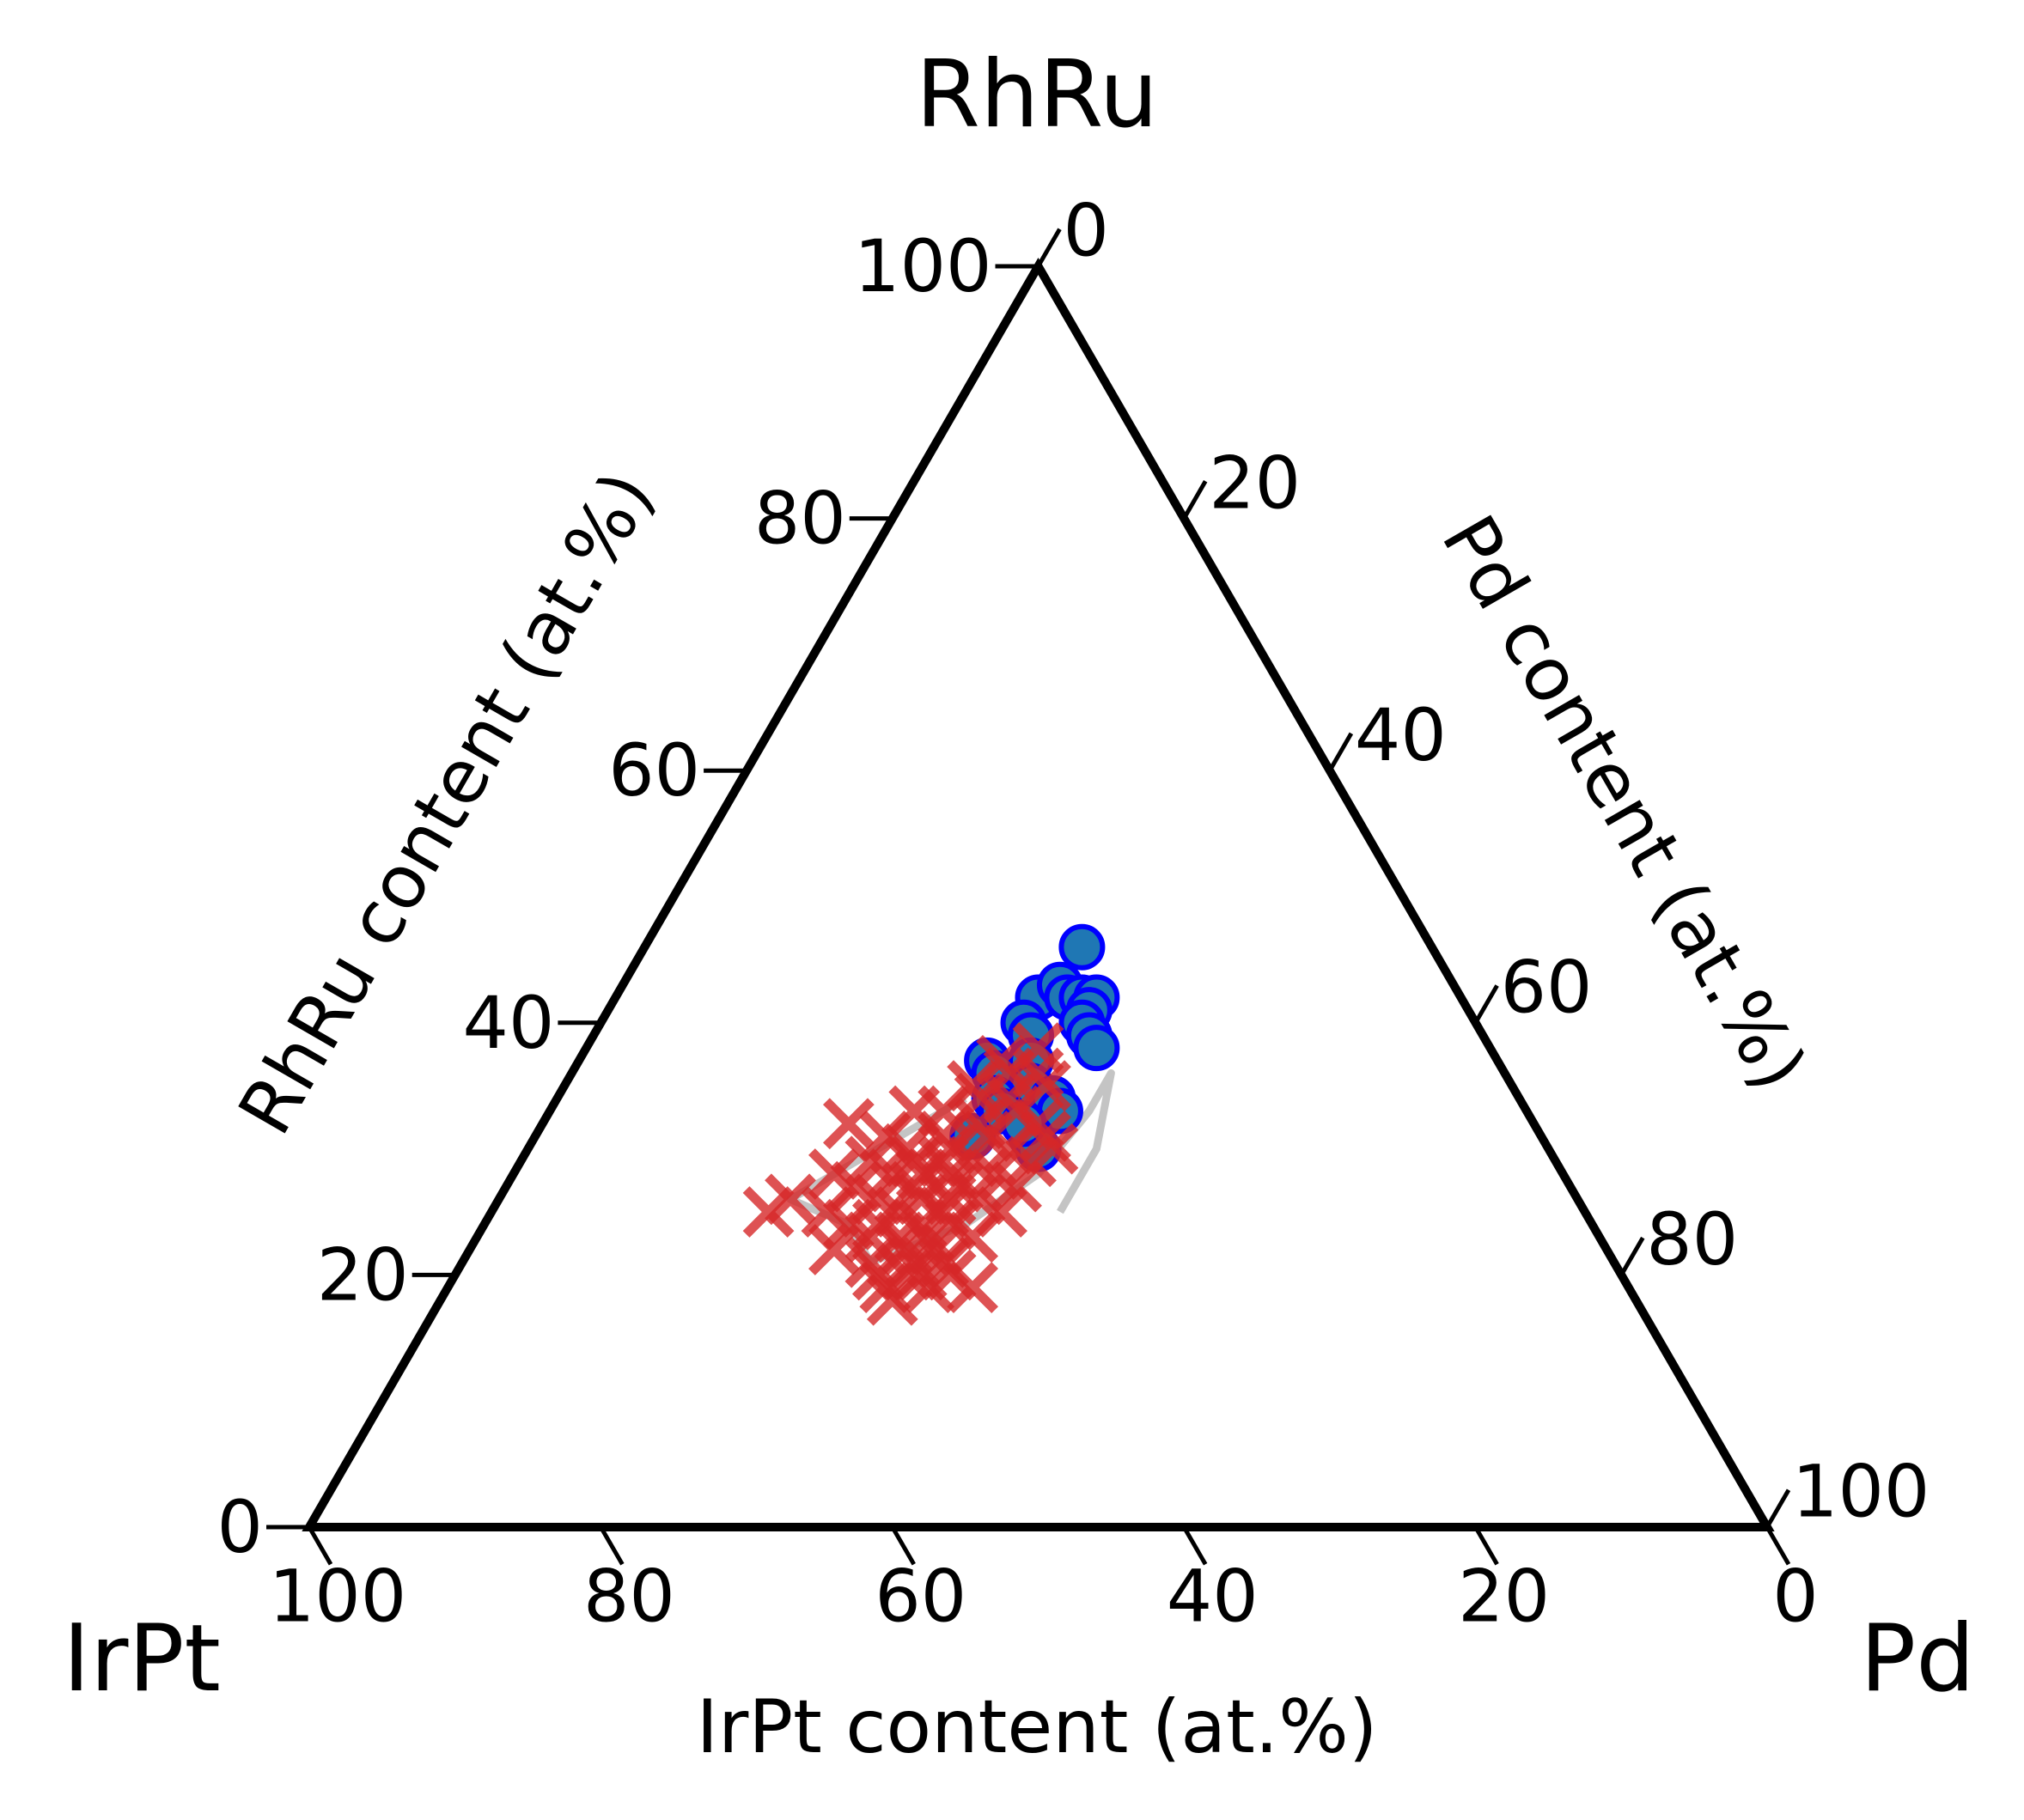 The width and height of the screenshot is (2024, 1820). Describe the element at coordinates (1795, 1596) in the screenshot. I see `tick-label-irpt: 0` at that location.